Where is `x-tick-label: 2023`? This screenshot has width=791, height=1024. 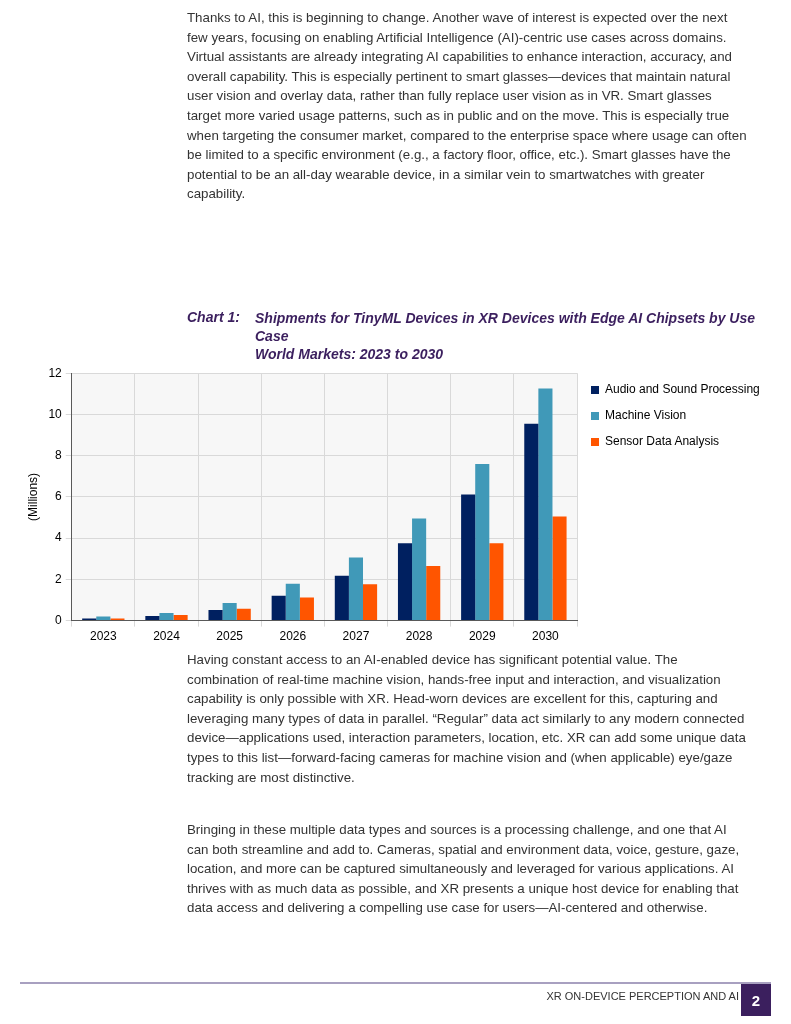
x-tick-label: 2023 is located at coordinates (103, 636).